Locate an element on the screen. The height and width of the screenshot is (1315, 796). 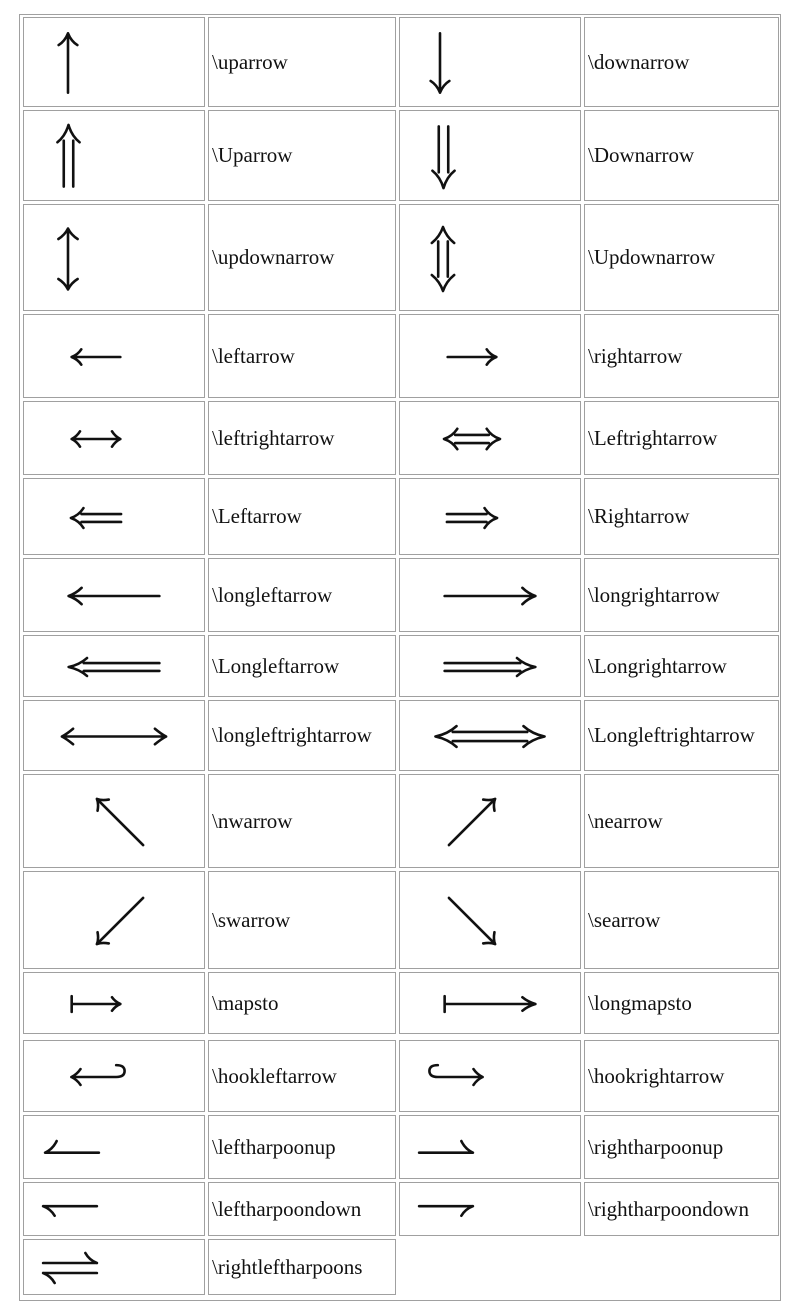
command-name: \swarrow is located at coordinates (302, 920).